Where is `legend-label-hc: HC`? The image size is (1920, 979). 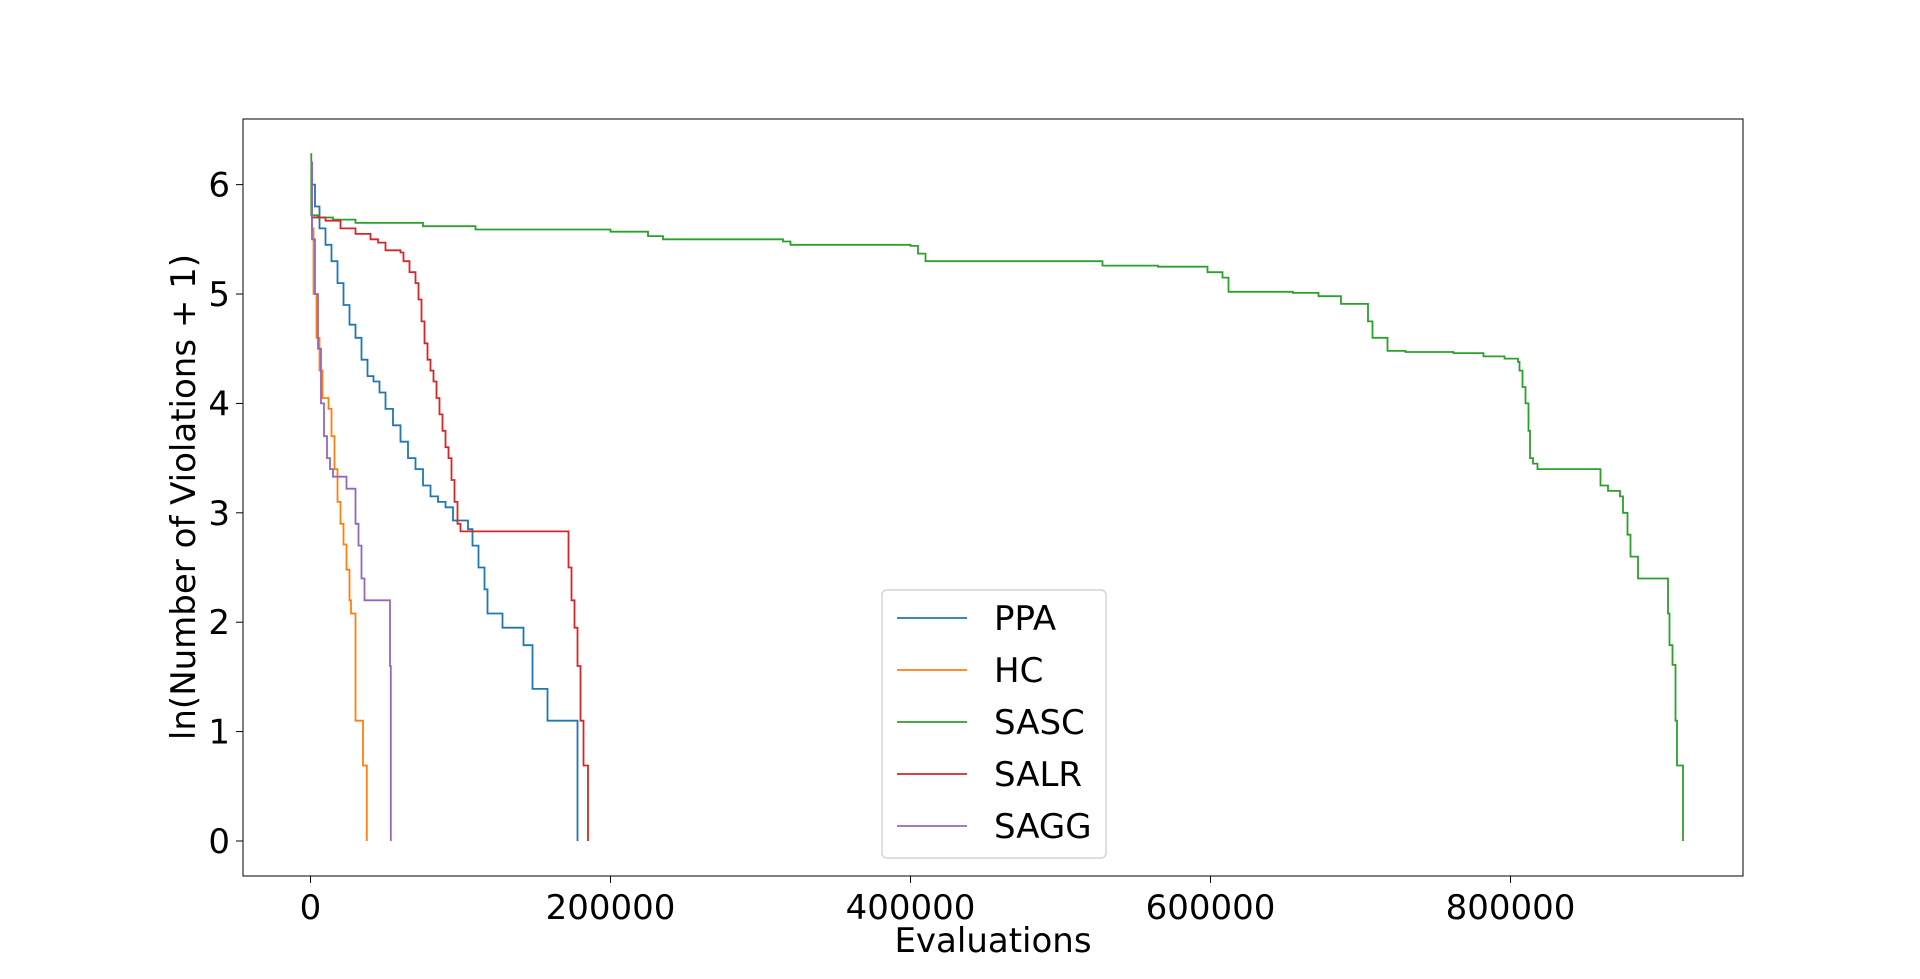 legend-label-hc: HC is located at coordinates (1018, 671).